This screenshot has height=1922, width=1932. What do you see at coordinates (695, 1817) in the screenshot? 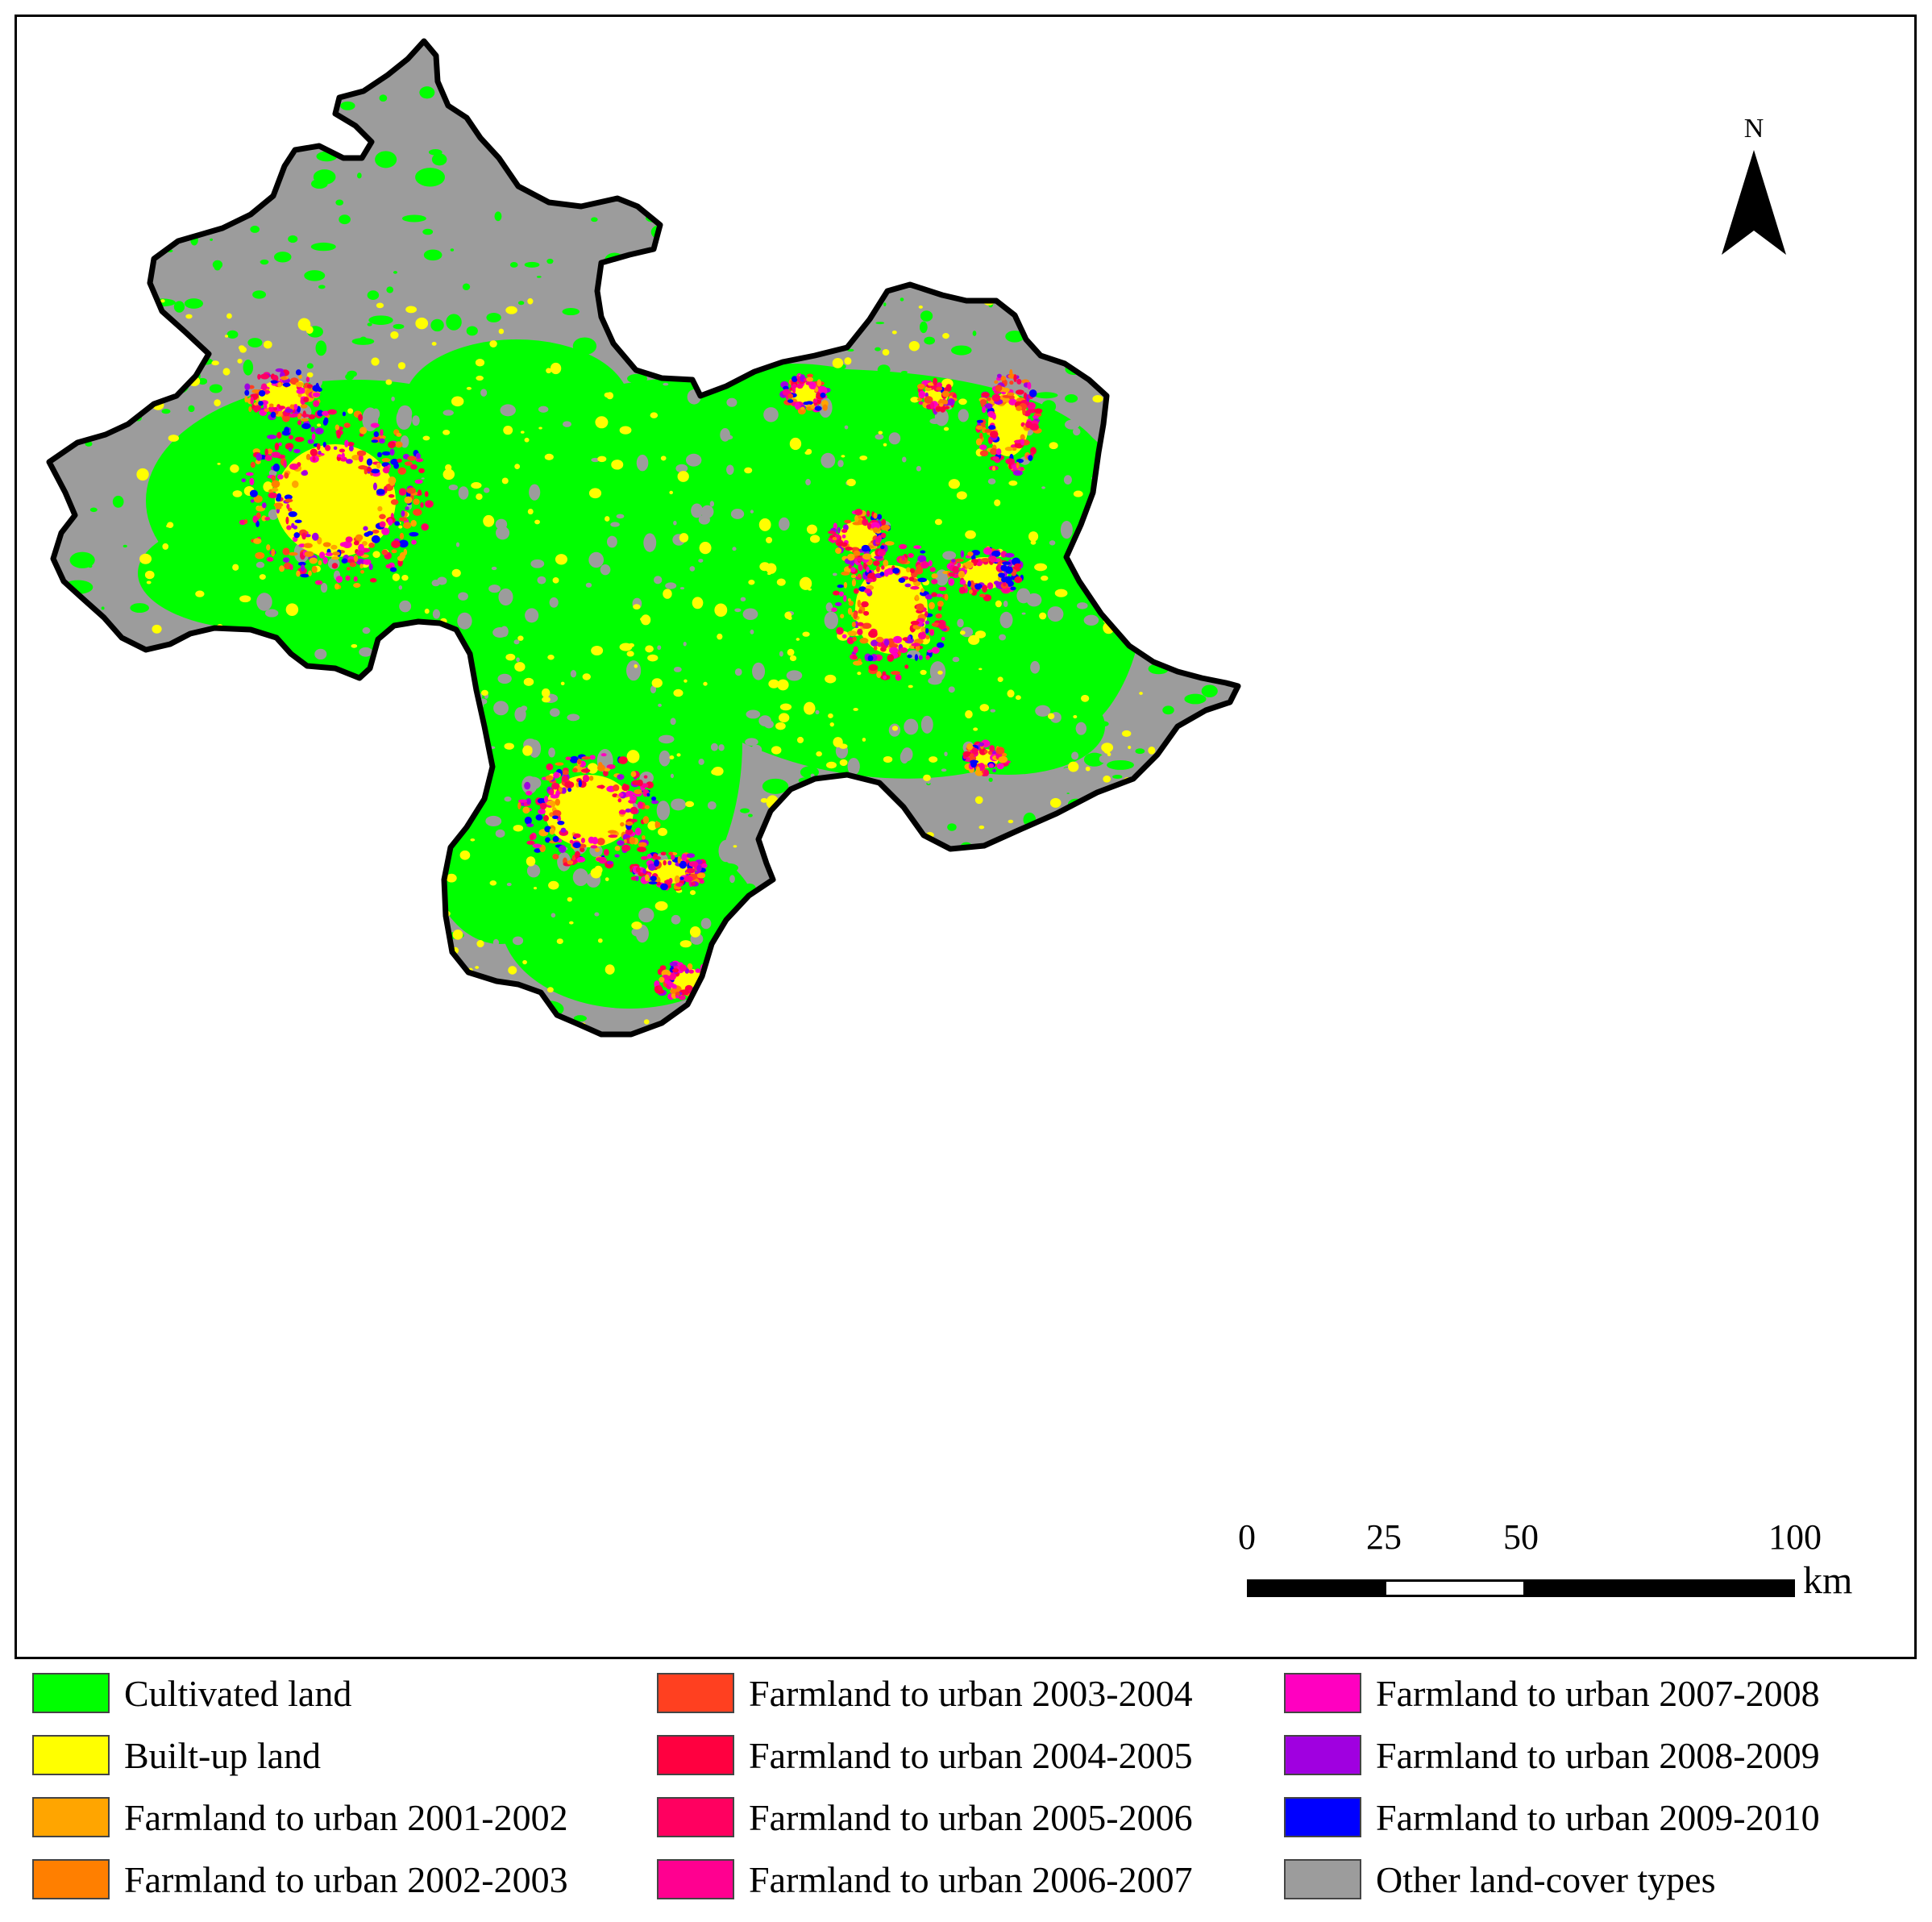
I see `legend-swatch` at bounding box center [695, 1817].